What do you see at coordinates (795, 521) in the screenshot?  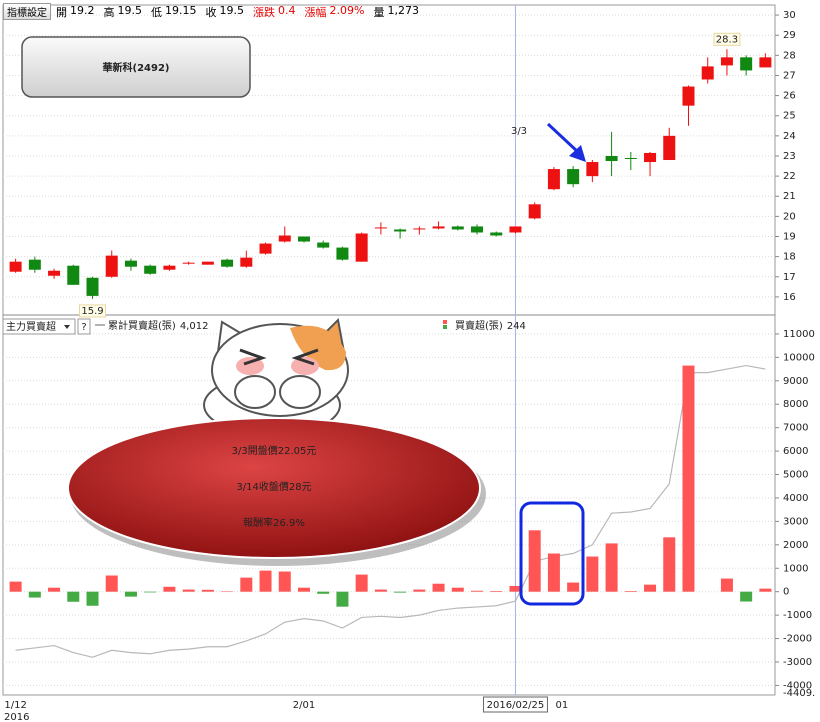 I see `y-tick-label: 3000` at bounding box center [795, 521].